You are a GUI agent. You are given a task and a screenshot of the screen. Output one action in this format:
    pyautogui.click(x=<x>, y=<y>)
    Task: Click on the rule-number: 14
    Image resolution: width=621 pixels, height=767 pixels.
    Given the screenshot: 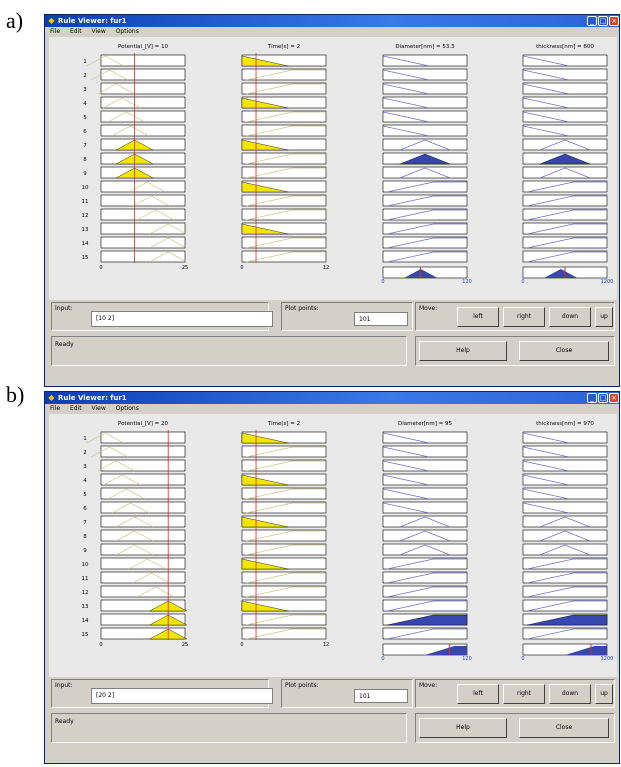 What is the action you would take?
    pyautogui.click(x=85, y=244)
    